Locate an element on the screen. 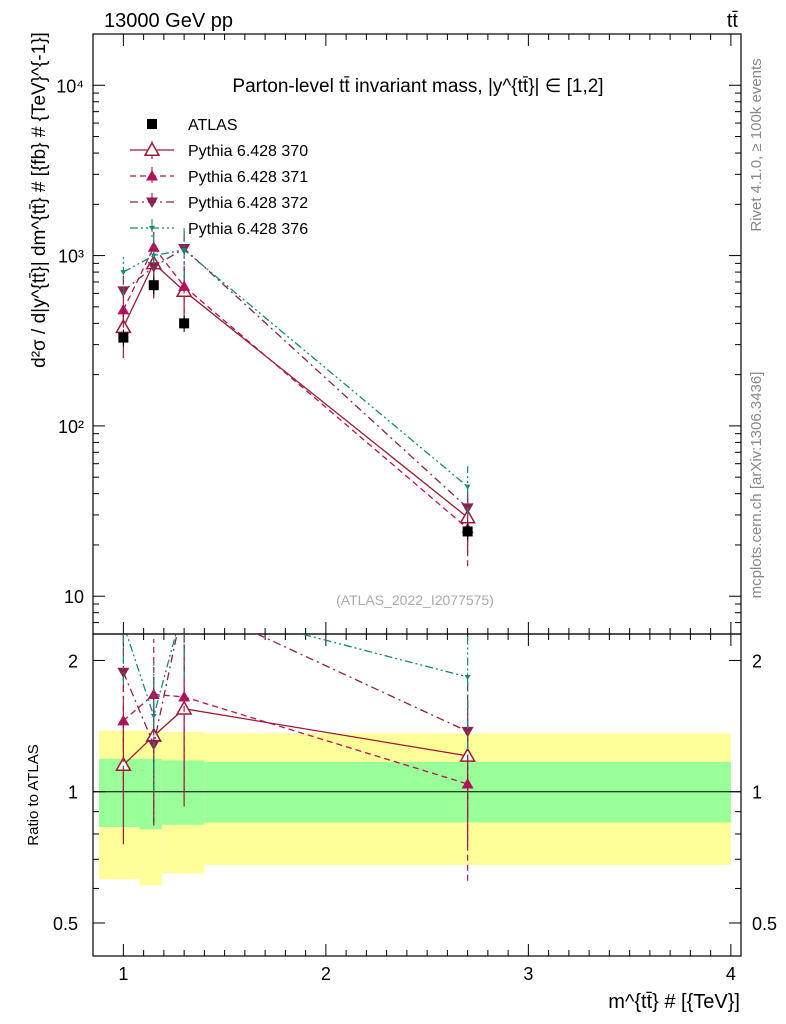  ratio-y-tick-label: 1 is located at coordinates (73, 793).